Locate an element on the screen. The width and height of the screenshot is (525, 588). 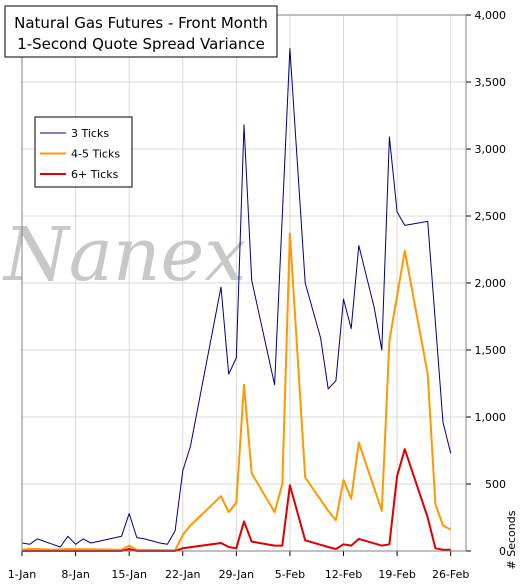
legend-label: 6+ Ticks is located at coordinates (95, 174).